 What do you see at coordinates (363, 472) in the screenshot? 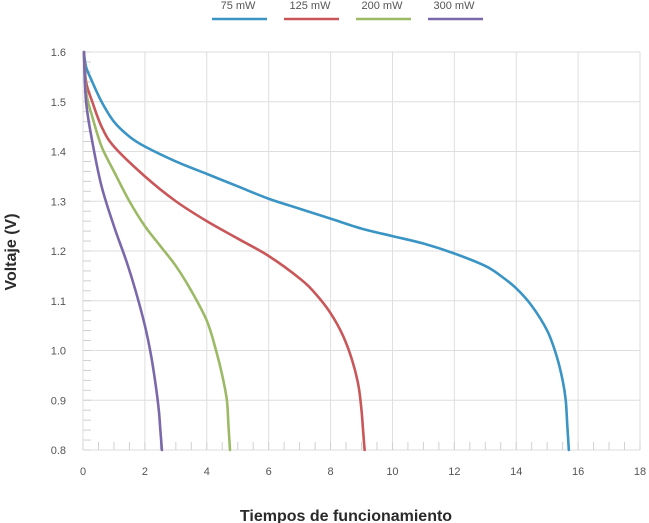
I see `x-tick-labels: 0 2 4 6 8 10 12 14 16 18` at bounding box center [363, 472].